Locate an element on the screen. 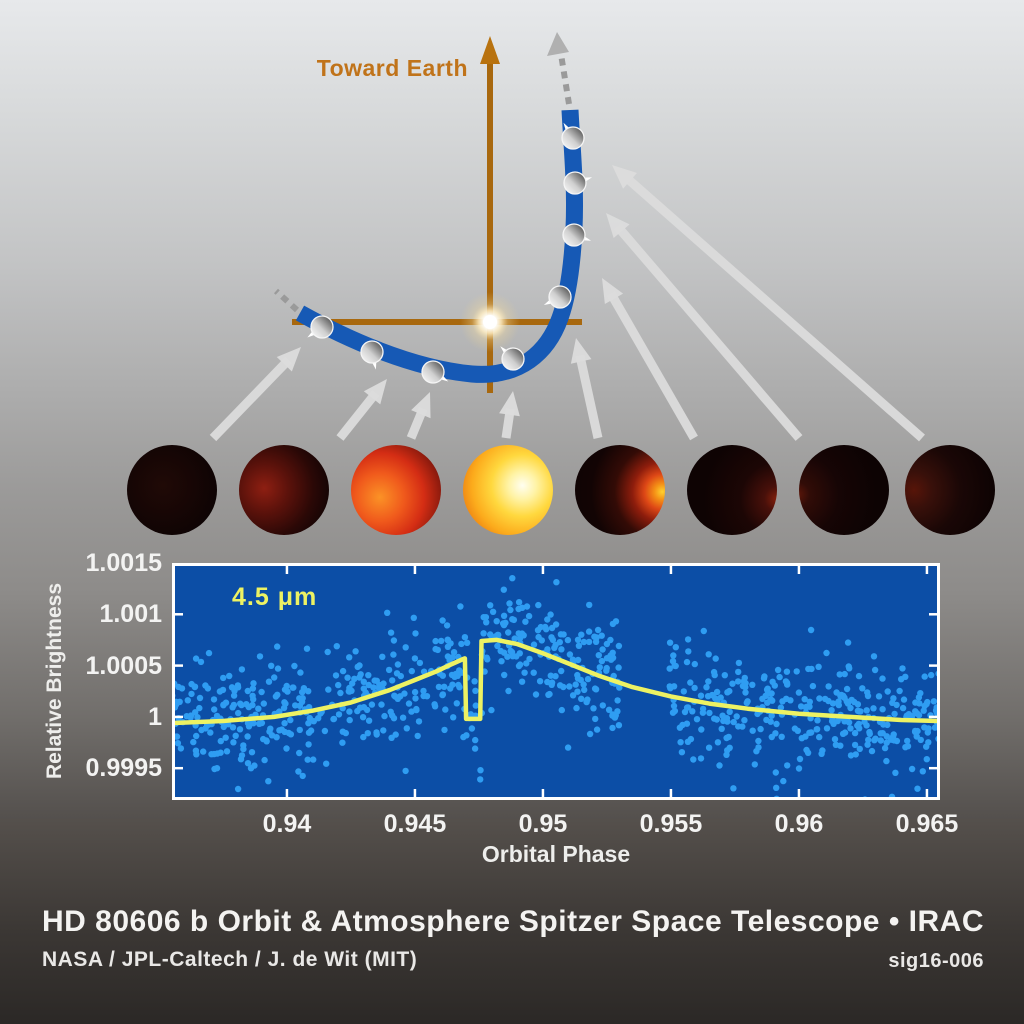 The width and height of the screenshot is (1024, 1024). orbit-planet-marker is located at coordinates (372, 352).